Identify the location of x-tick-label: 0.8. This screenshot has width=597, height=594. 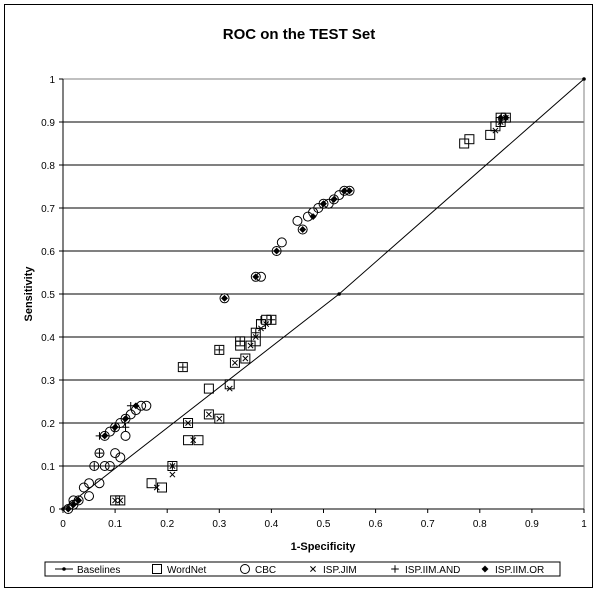
(480, 524).